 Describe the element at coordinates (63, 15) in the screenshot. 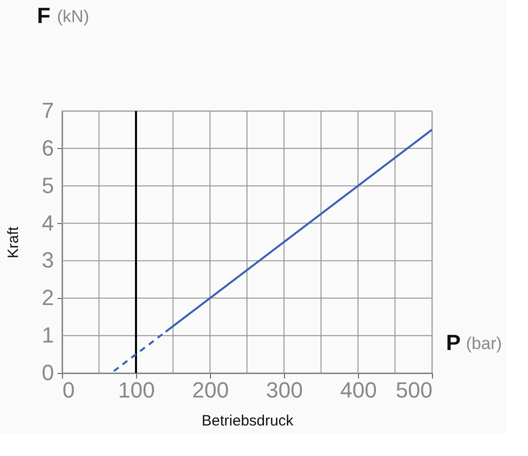

I see `text: F (kN)` at that location.